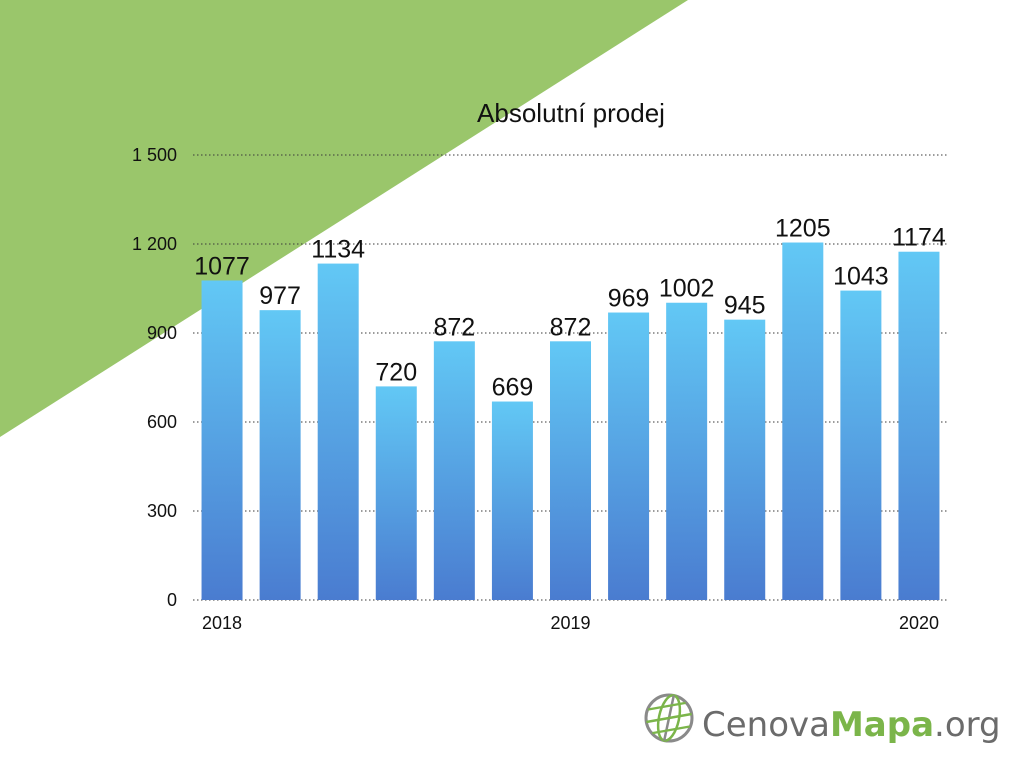  Describe the element at coordinates (172, 600) in the screenshot. I see `y-tick-label: 0` at that location.